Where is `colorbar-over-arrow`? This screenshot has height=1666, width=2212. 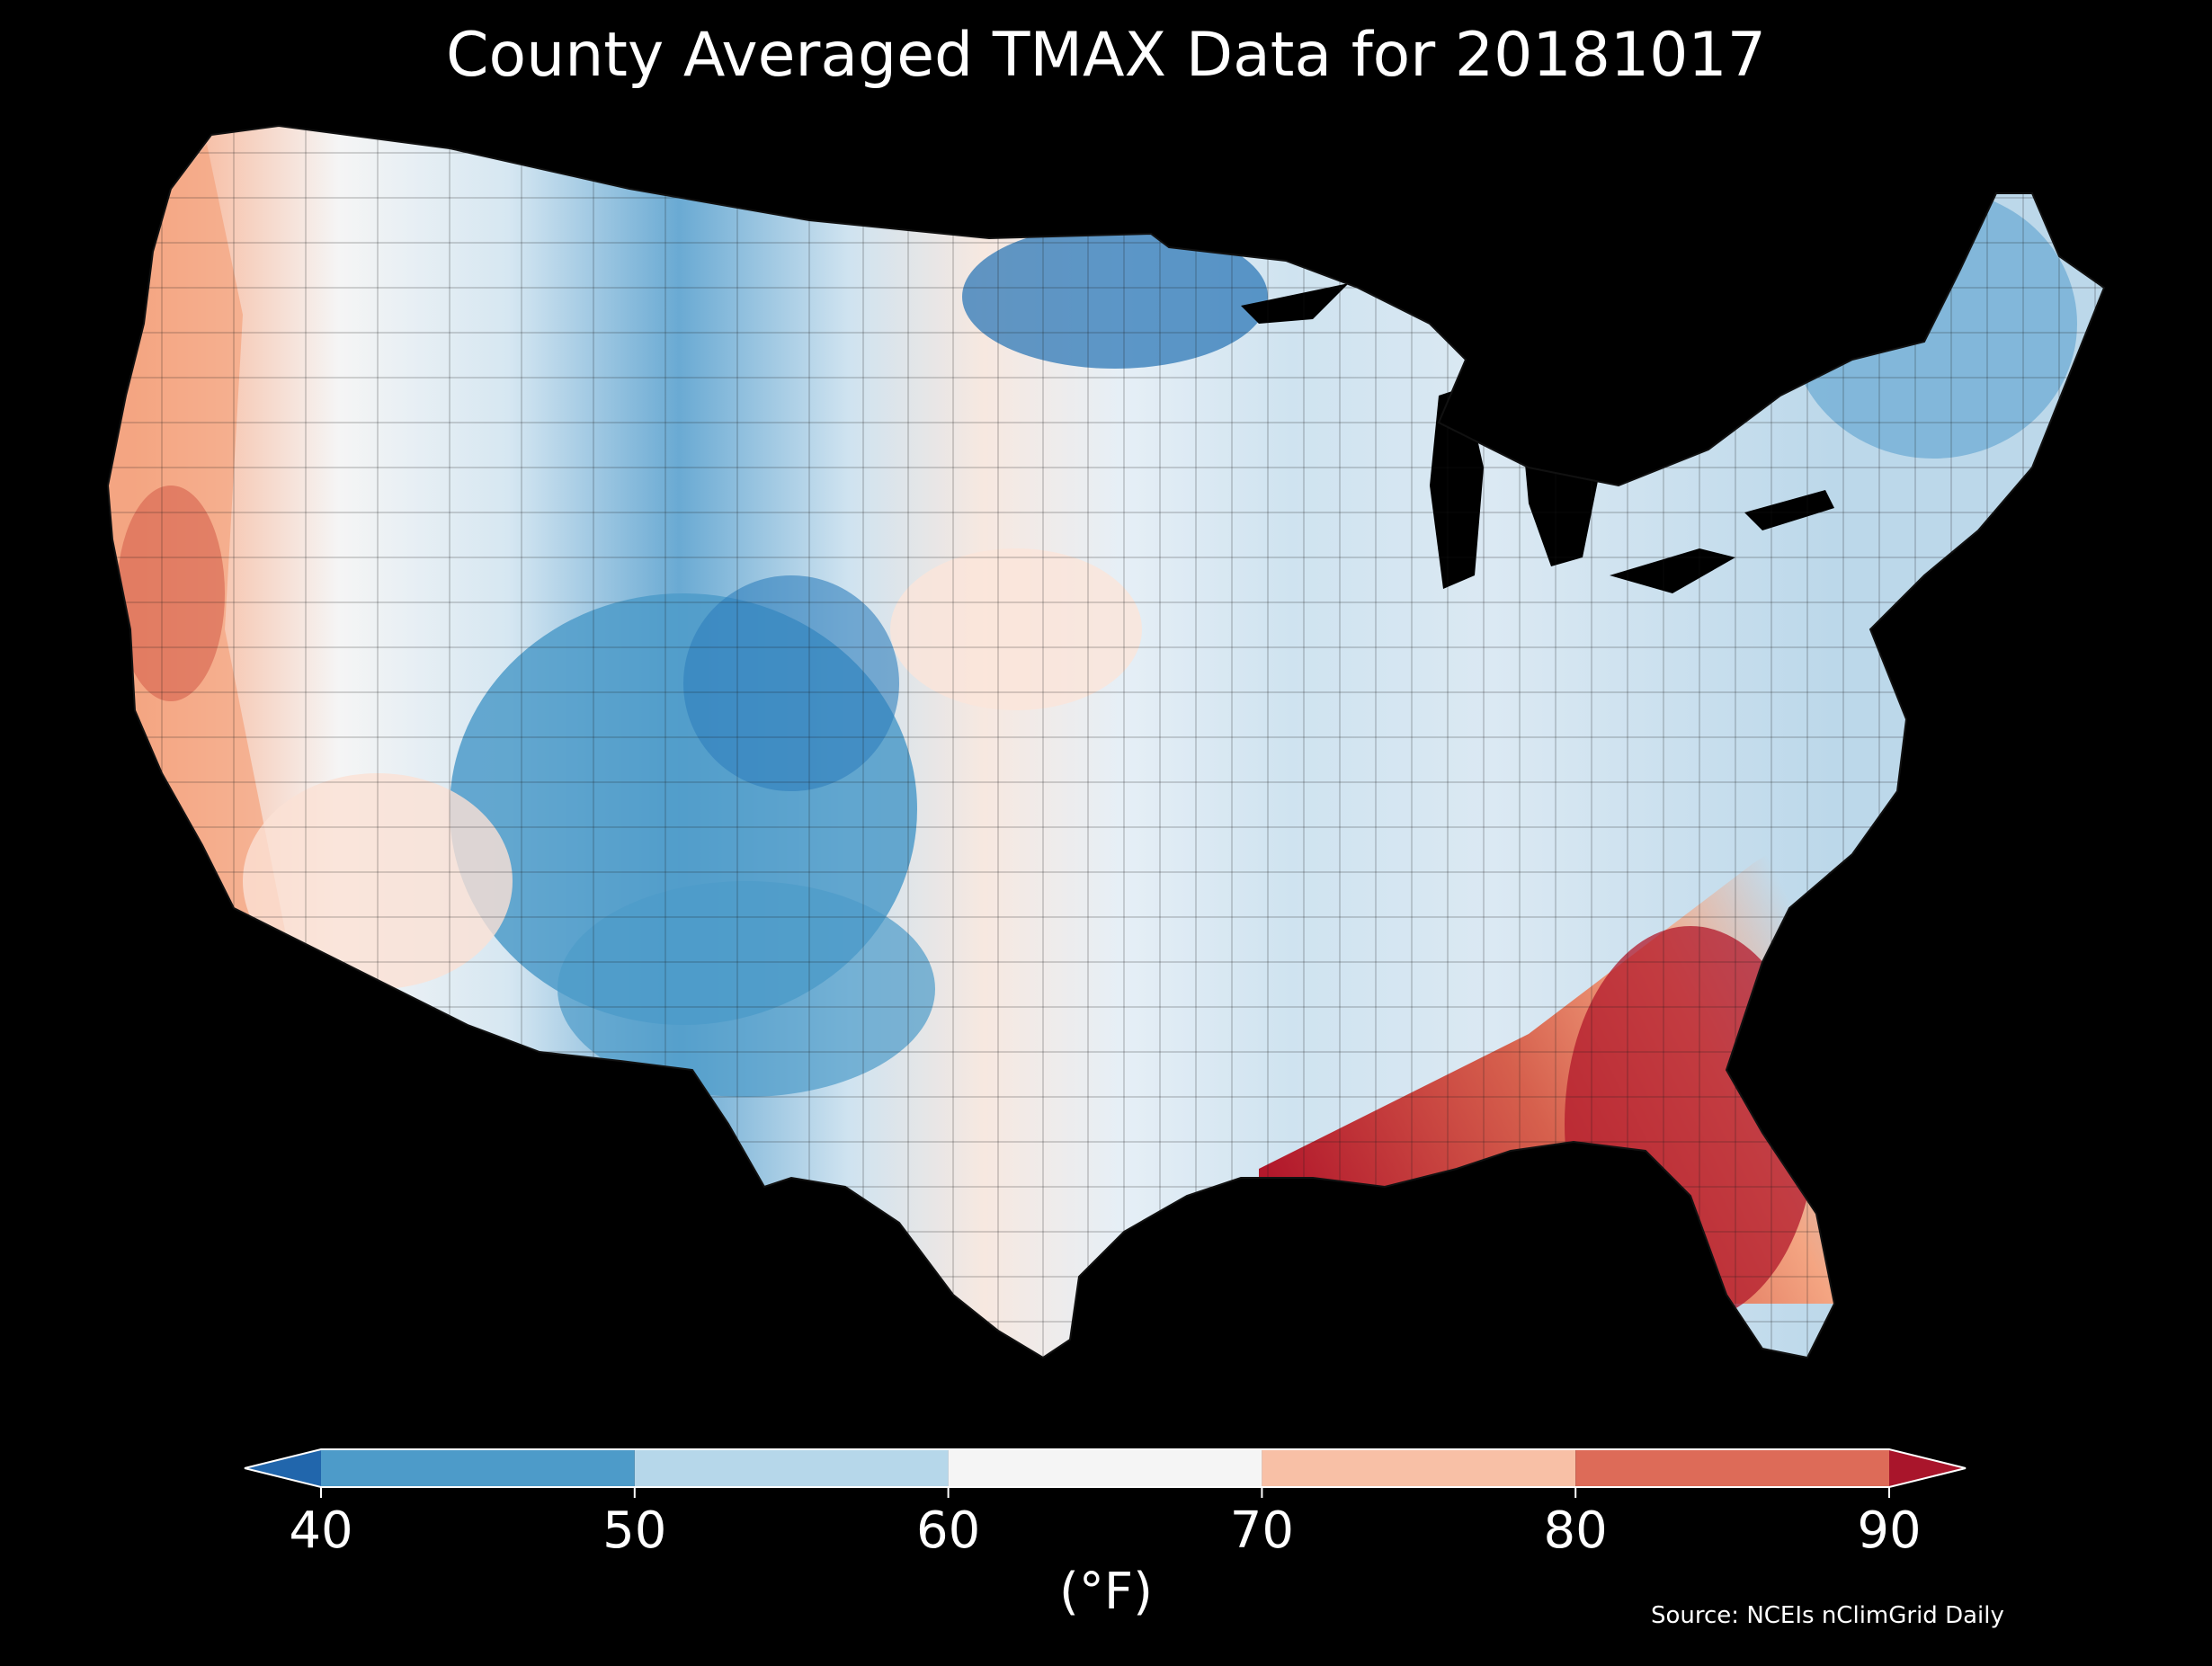
colorbar-over-arrow is located at coordinates (1927, 1468).